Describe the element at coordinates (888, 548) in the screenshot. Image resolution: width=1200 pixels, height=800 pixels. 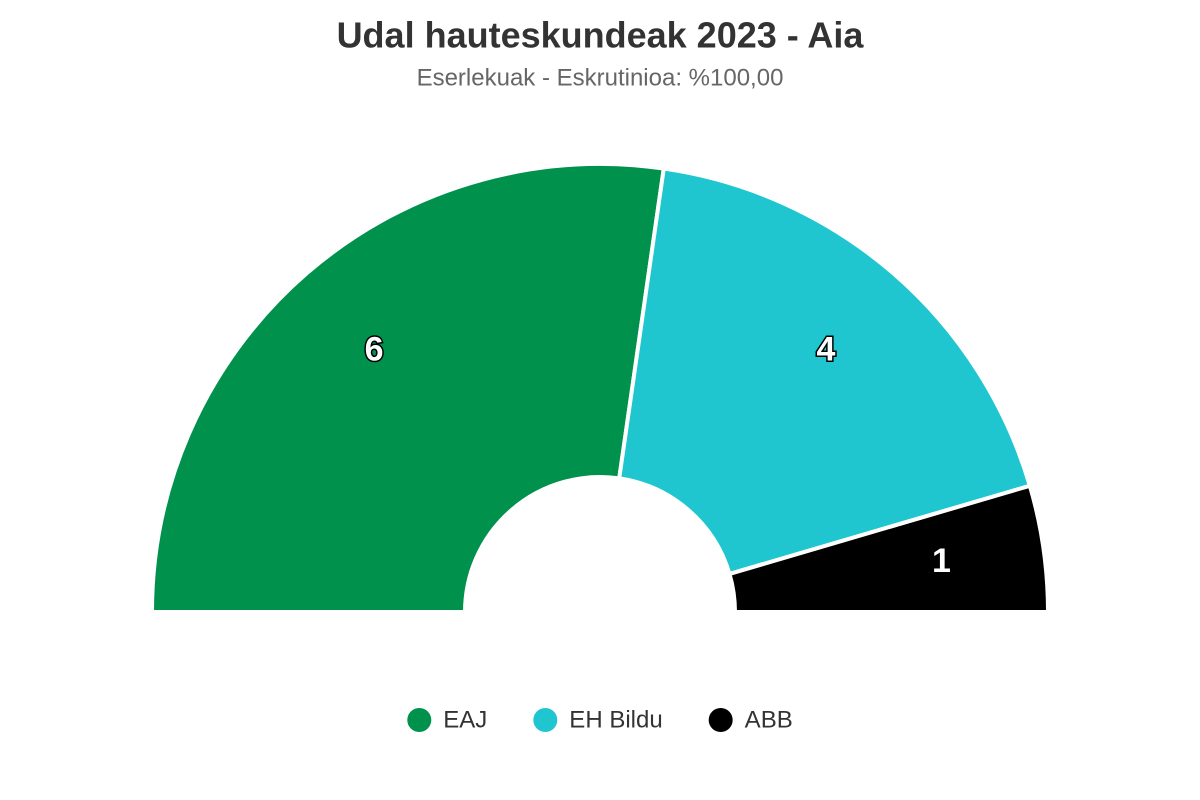
I see `slice` at that location.